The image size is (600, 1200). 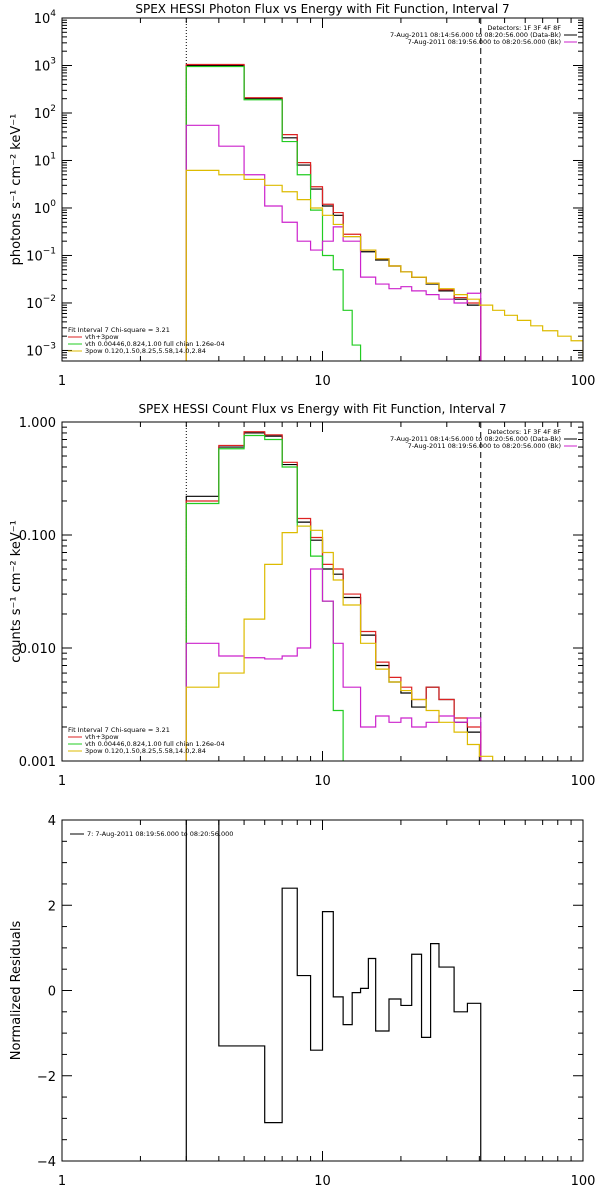 What do you see at coordinates (41, 303) in the screenshot?
I see `y-tick-label: 10⁻²` at bounding box center [41, 303].